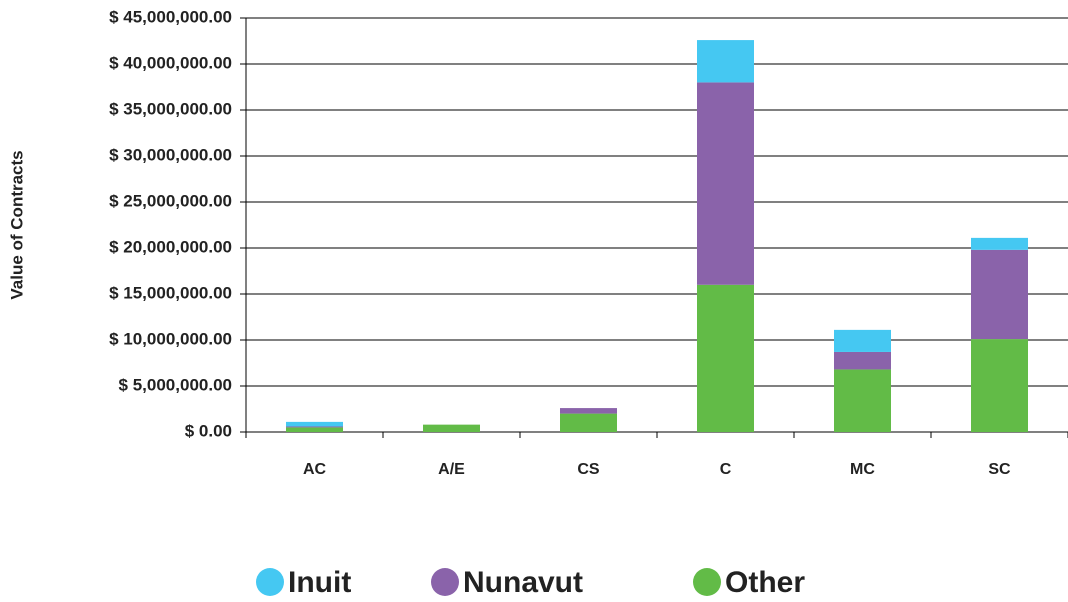 This screenshot has width=1068, height=602. Describe the element at coordinates (319, 582) in the screenshot. I see `legend-label: Inuit` at that location.